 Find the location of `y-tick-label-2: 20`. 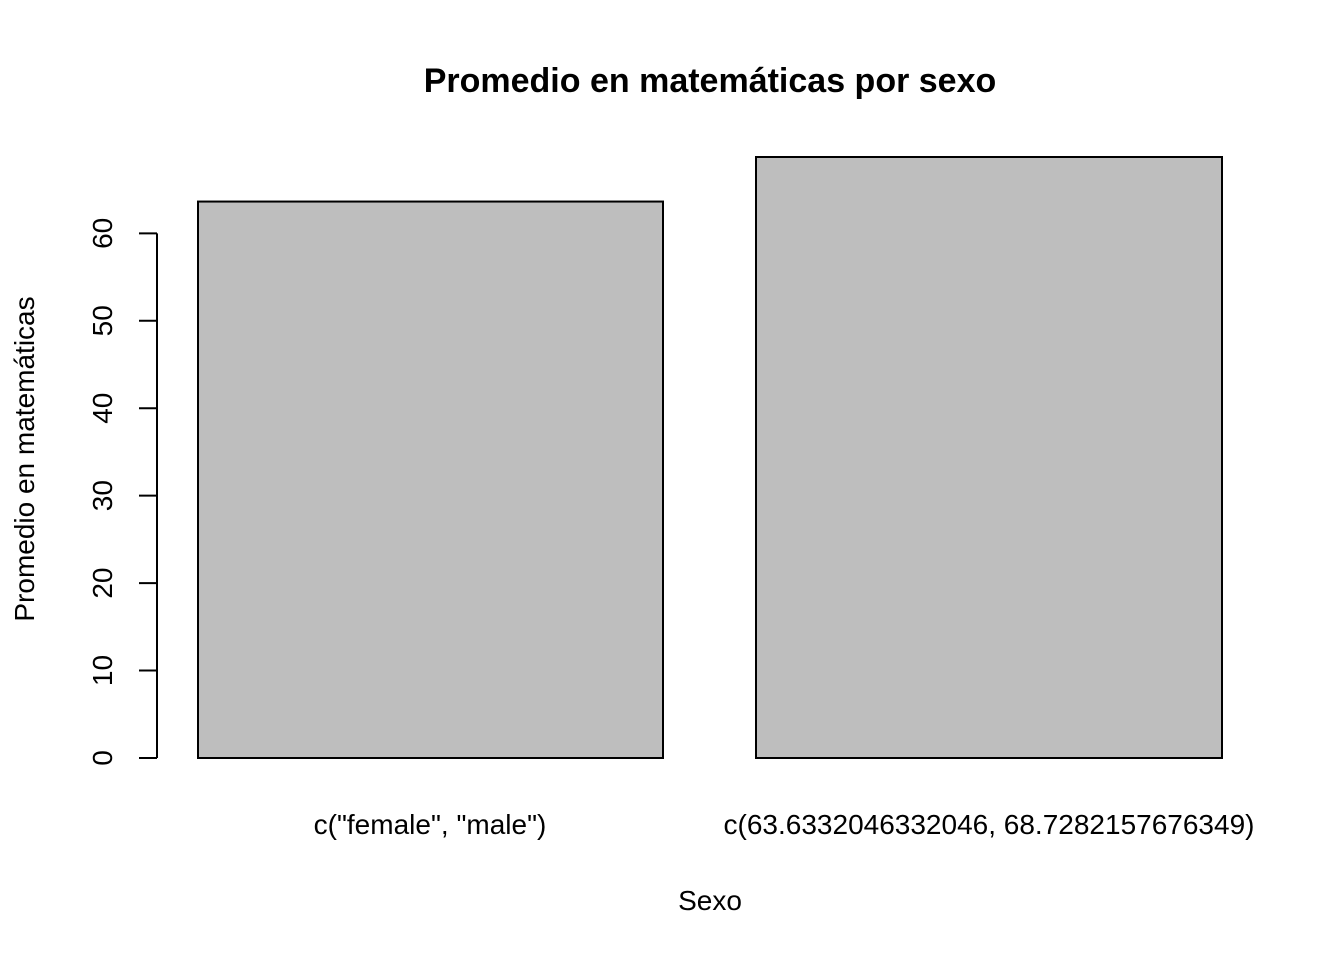

y-tick-label-2: 20 is located at coordinates (102, 583).